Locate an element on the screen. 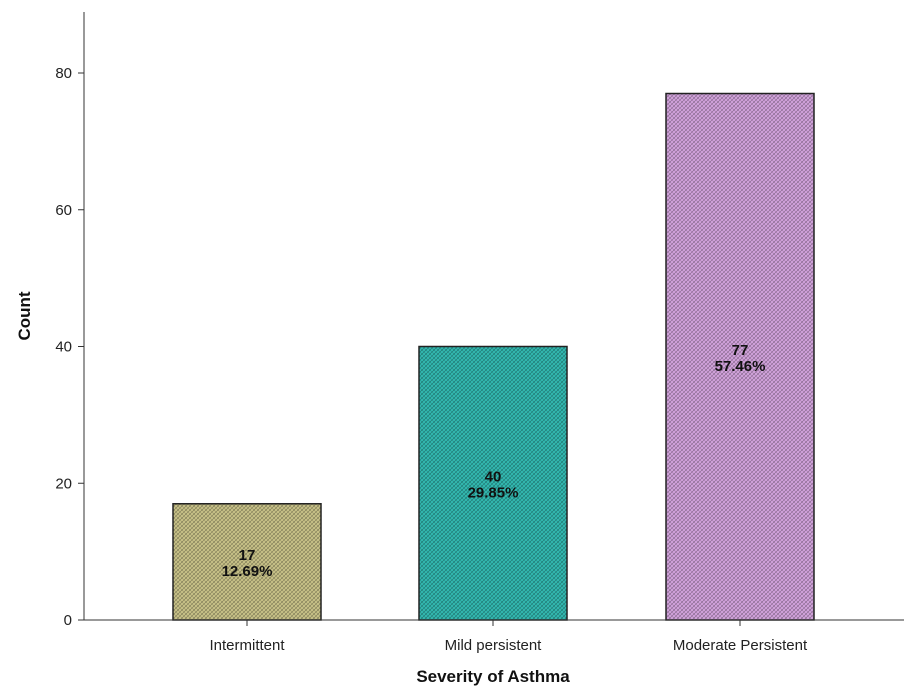  bar-percent-label: 12.69% is located at coordinates (247, 571).